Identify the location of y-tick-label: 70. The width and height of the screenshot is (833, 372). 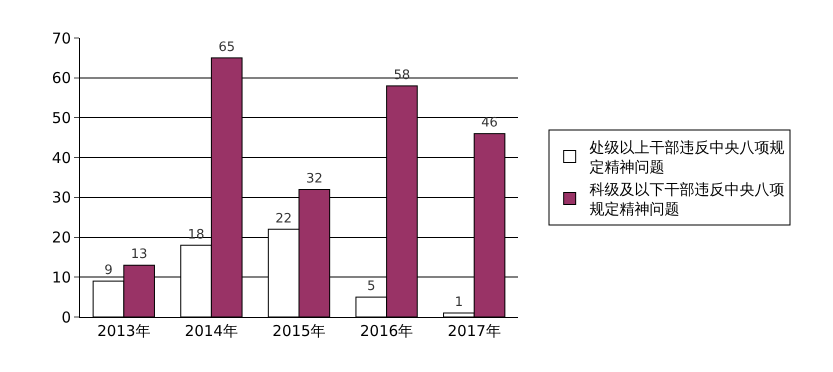
(61, 38).